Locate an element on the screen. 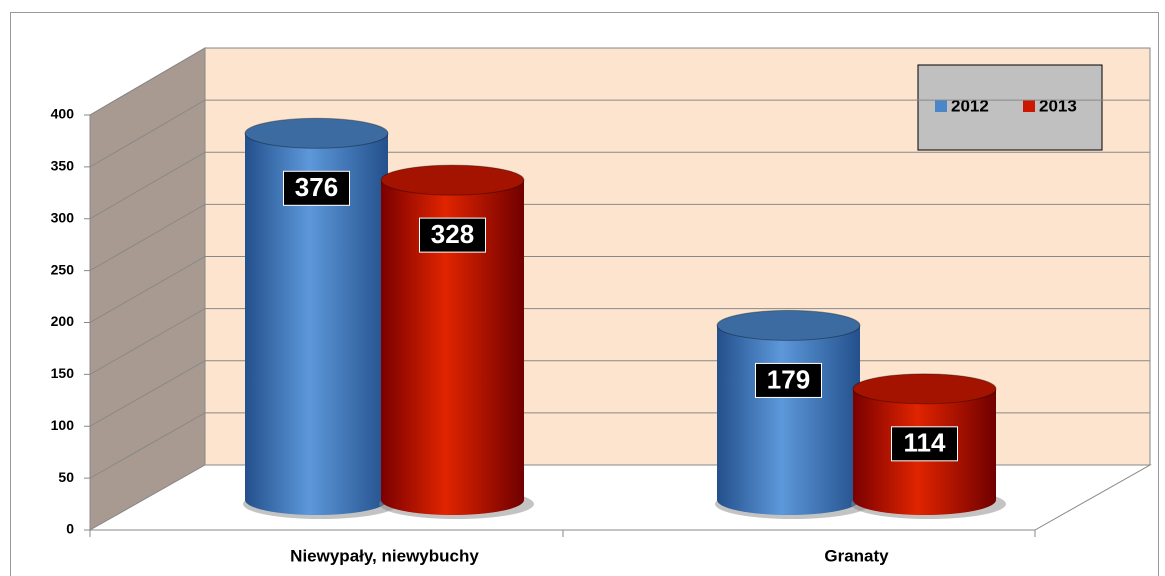 The height and width of the screenshot is (576, 1165). legend: 2012 2013 is located at coordinates (1010, 107).